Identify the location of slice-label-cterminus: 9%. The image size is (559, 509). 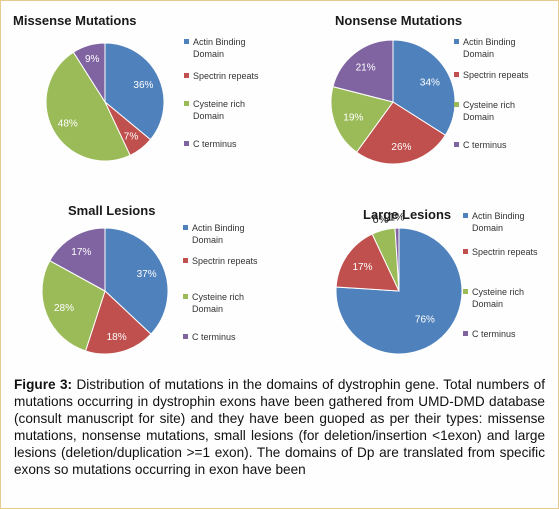
(92, 59).